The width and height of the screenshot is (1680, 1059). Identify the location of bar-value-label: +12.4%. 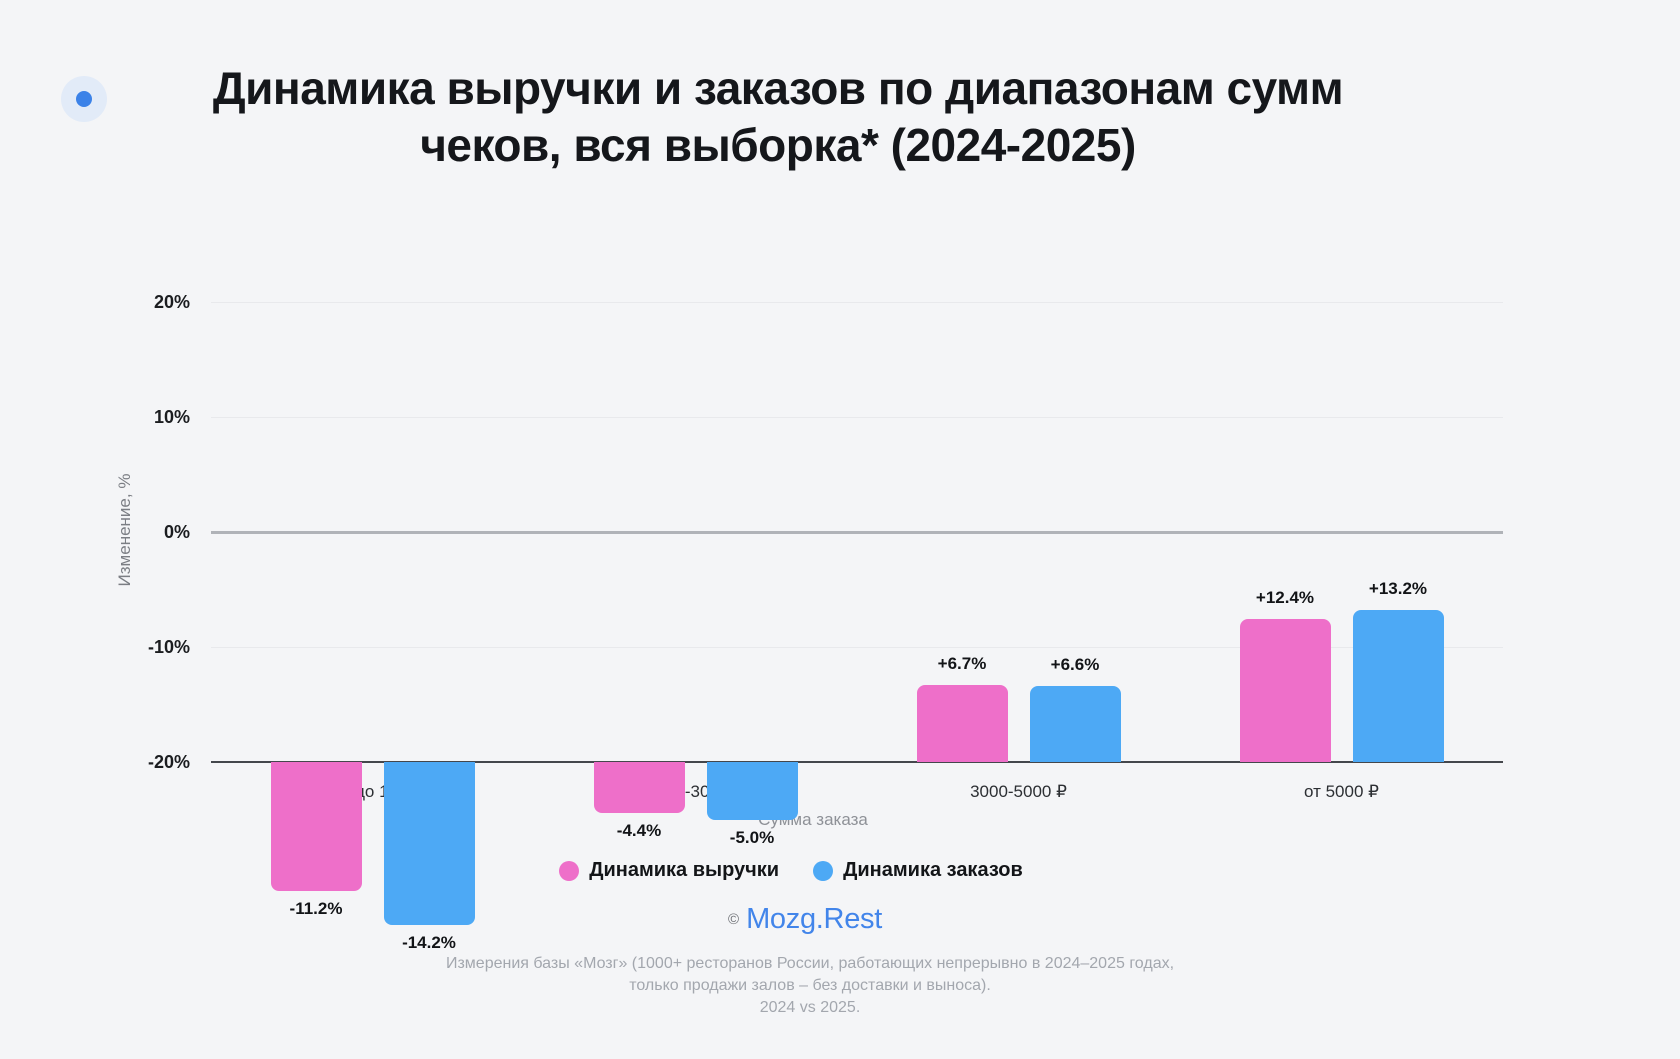
(1285, 597).